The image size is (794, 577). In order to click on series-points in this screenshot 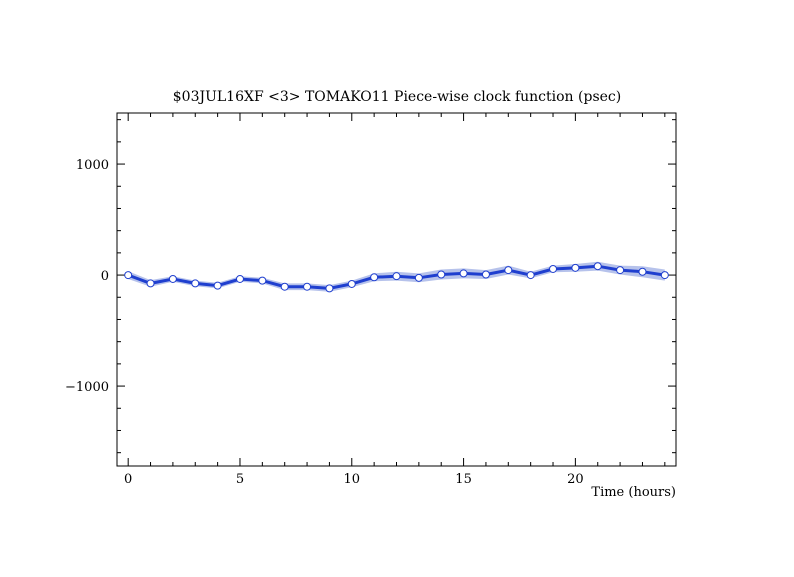, I will do `click(396, 277)`.